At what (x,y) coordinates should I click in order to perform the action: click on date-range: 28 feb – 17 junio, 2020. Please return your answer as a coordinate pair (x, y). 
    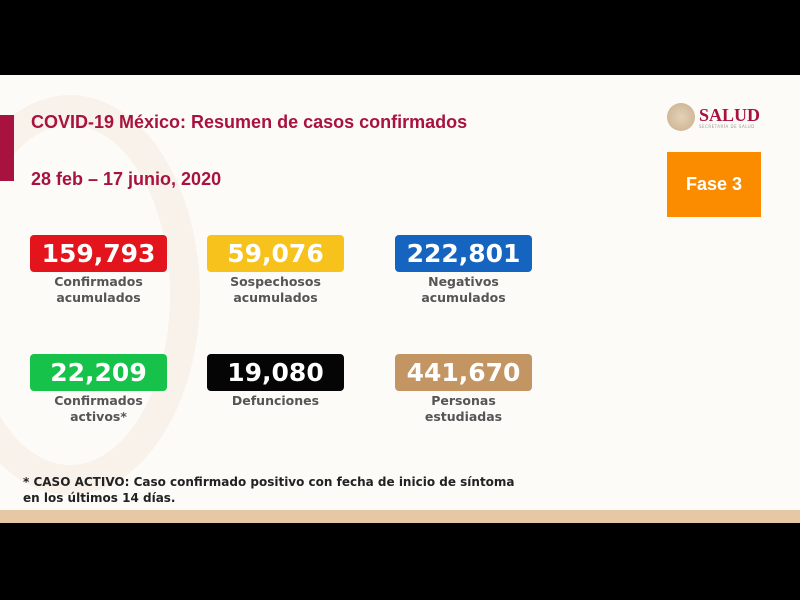
    Looking at the image, I should click on (126, 179).